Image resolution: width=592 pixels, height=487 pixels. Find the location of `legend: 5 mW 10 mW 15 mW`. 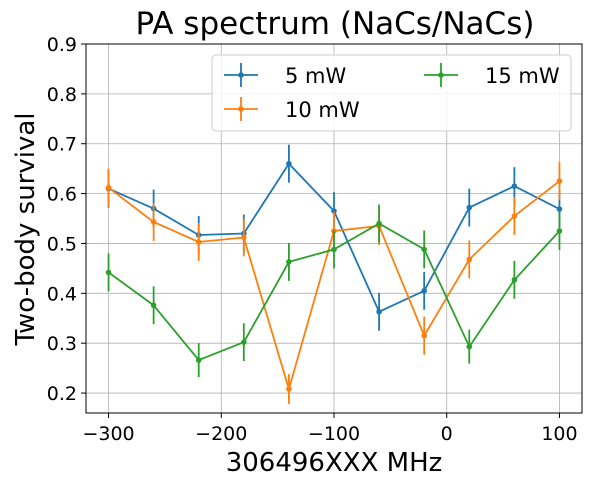

legend: 5 mW 10 mW 15 mW is located at coordinates (391, 93).